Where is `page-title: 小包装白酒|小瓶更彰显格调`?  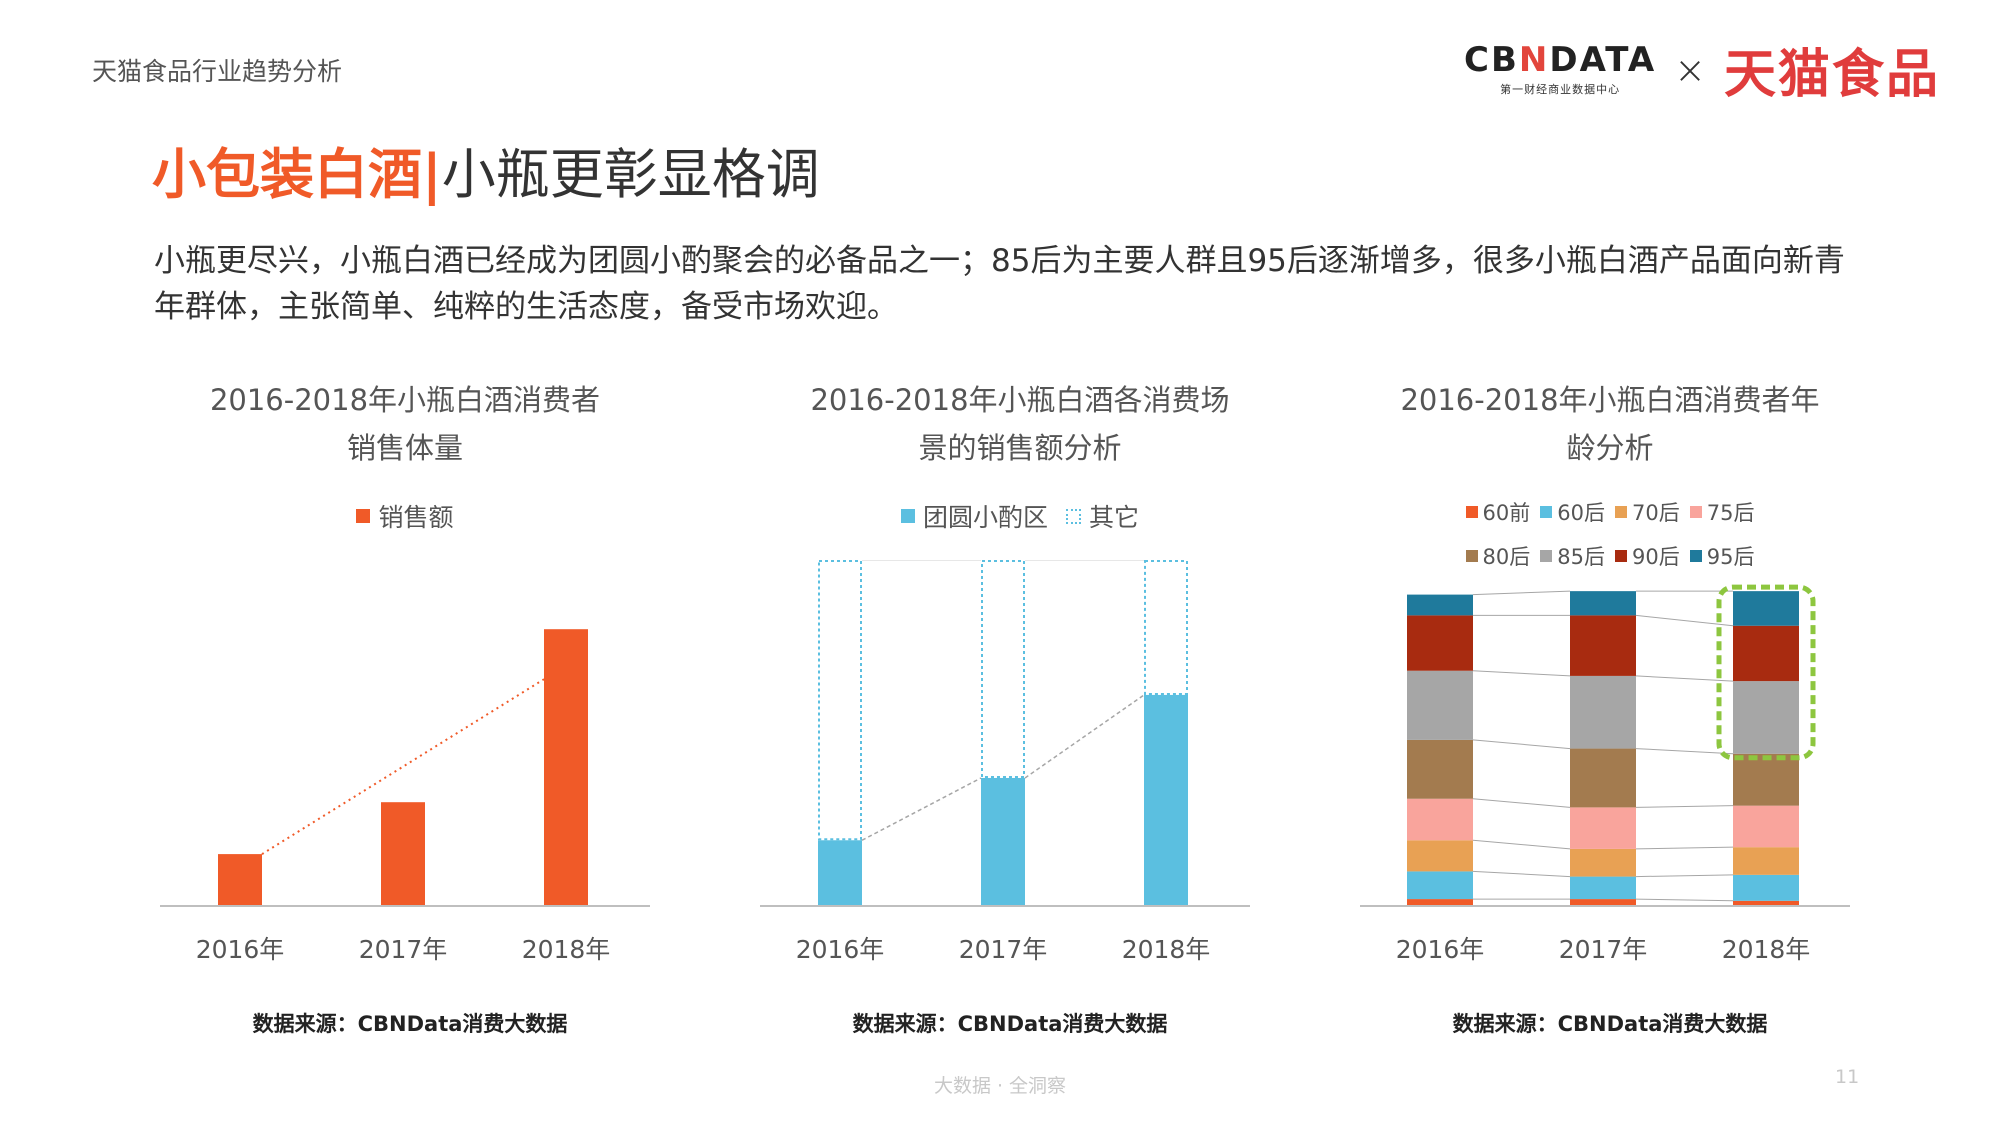 page-title: 小包装白酒|小瓶更彰显格调 is located at coordinates (486, 169).